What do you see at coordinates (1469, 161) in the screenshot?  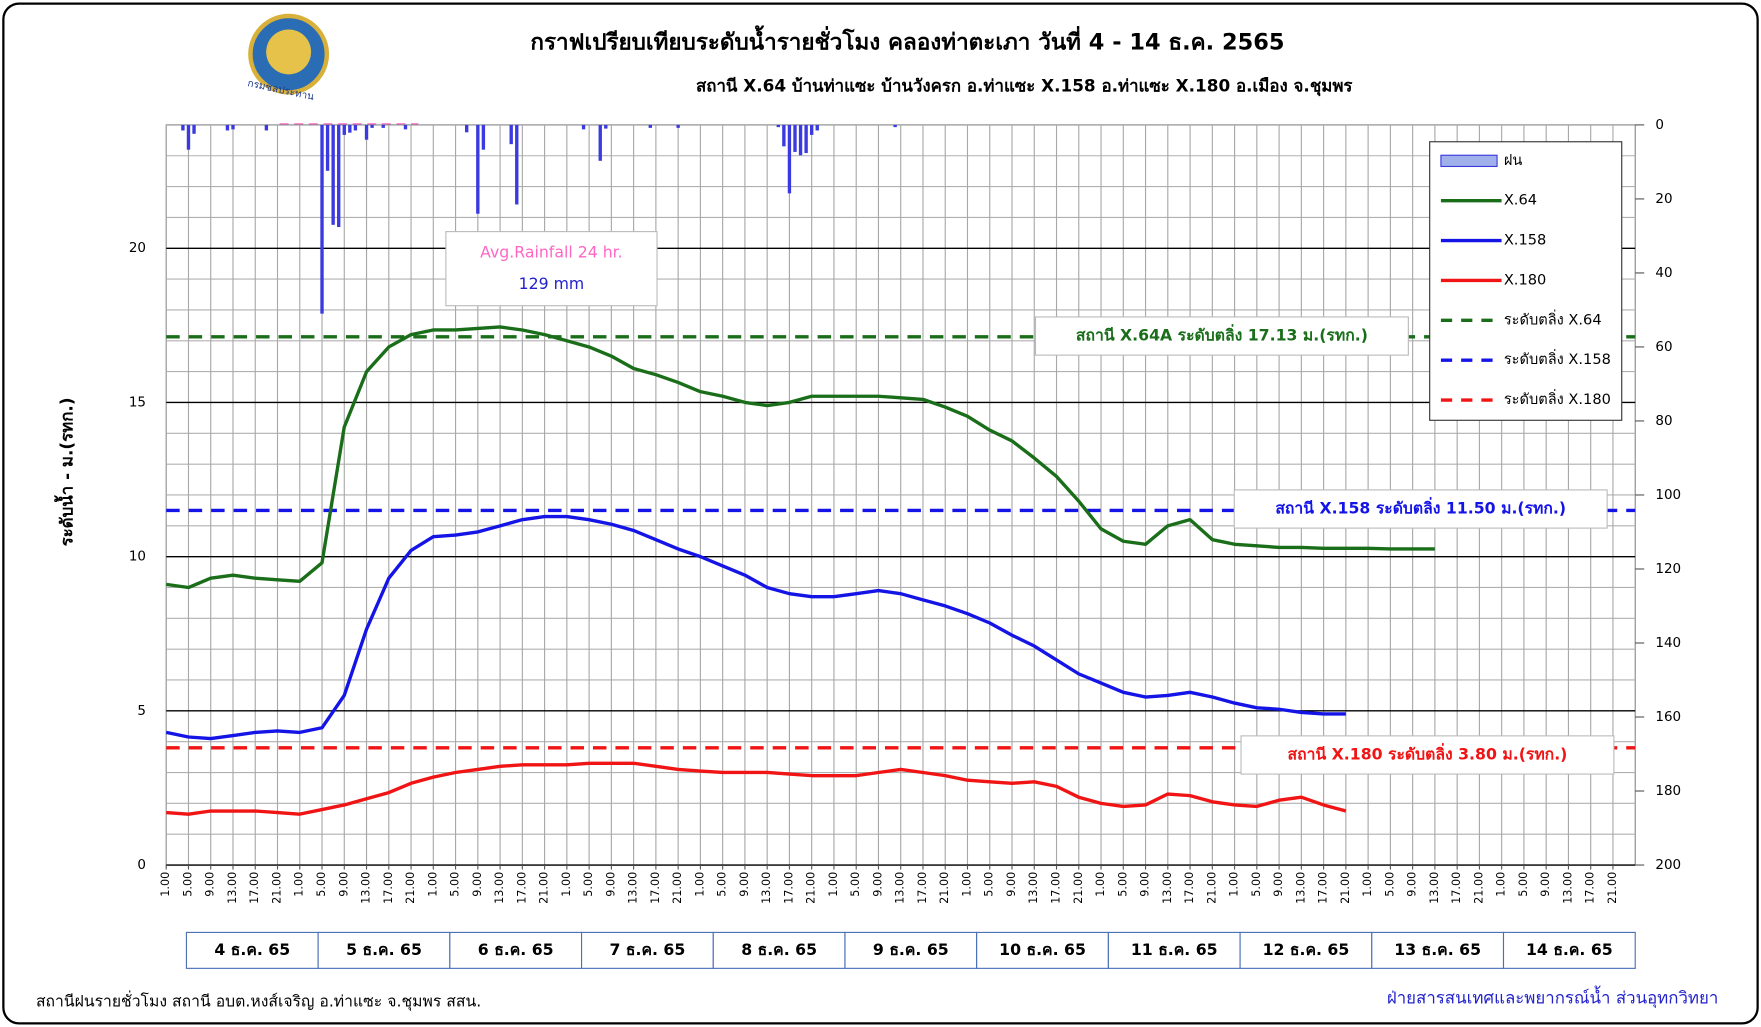 I see `legend-swatch` at bounding box center [1469, 161].